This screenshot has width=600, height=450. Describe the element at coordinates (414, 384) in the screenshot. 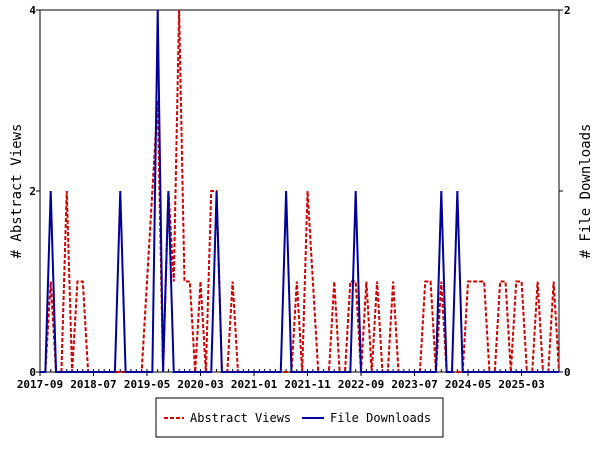

I see `x-tick-label: 2023-07` at that location.